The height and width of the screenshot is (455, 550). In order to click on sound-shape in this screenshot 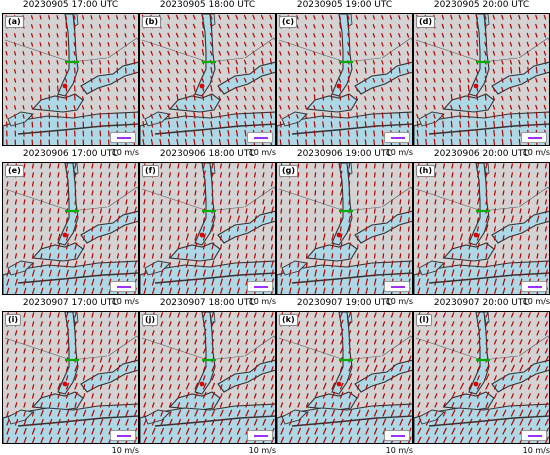, I will do `click(521, 78)`.